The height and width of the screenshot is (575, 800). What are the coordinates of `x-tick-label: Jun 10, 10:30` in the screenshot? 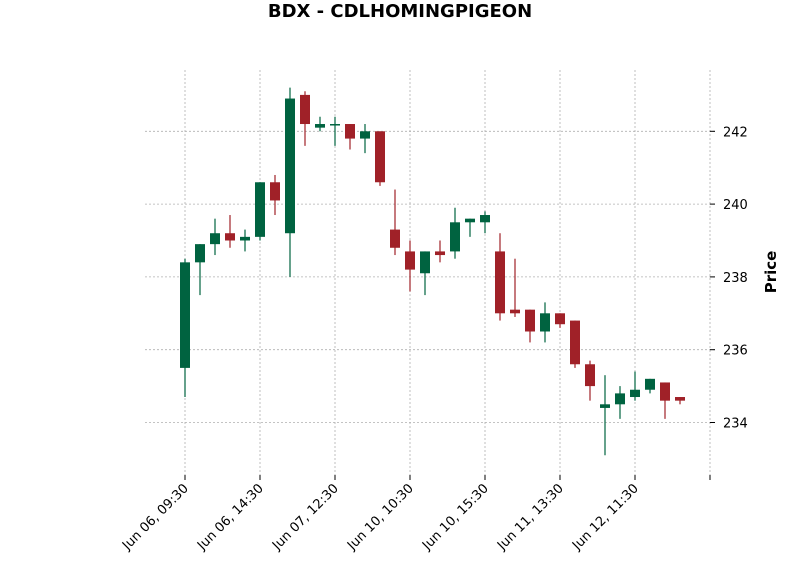 It's located at (380, 517).